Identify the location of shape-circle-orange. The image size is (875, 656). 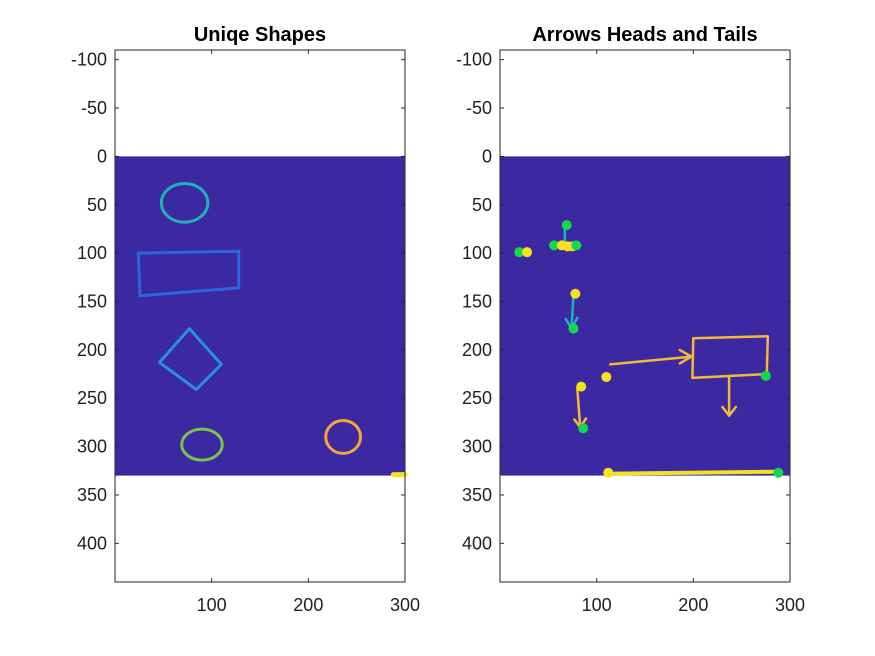
(343, 436).